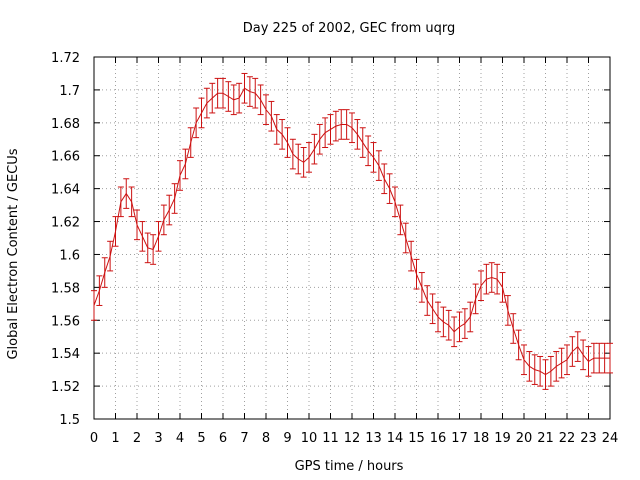 The height and width of the screenshot is (480, 640). I want to click on x-tick-label: 19, so click(502, 438).